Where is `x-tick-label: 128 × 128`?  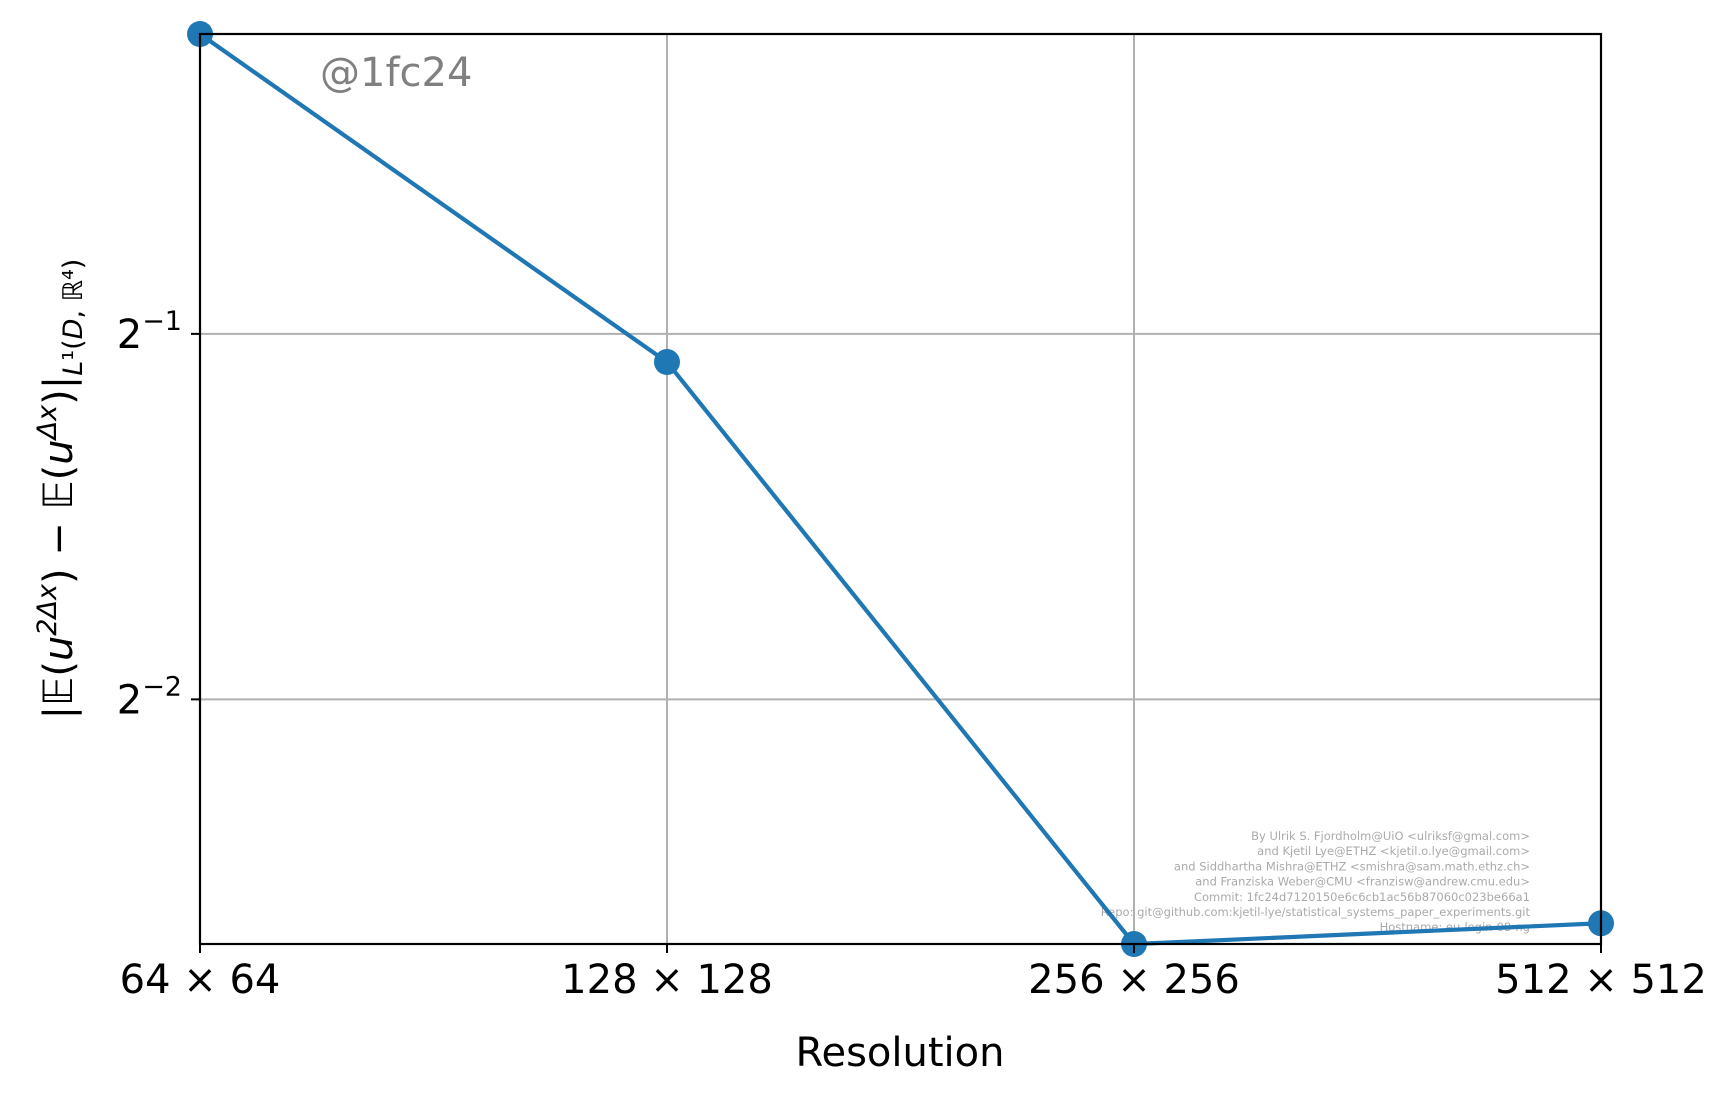 x-tick-label: 128 × 128 is located at coordinates (667, 980).